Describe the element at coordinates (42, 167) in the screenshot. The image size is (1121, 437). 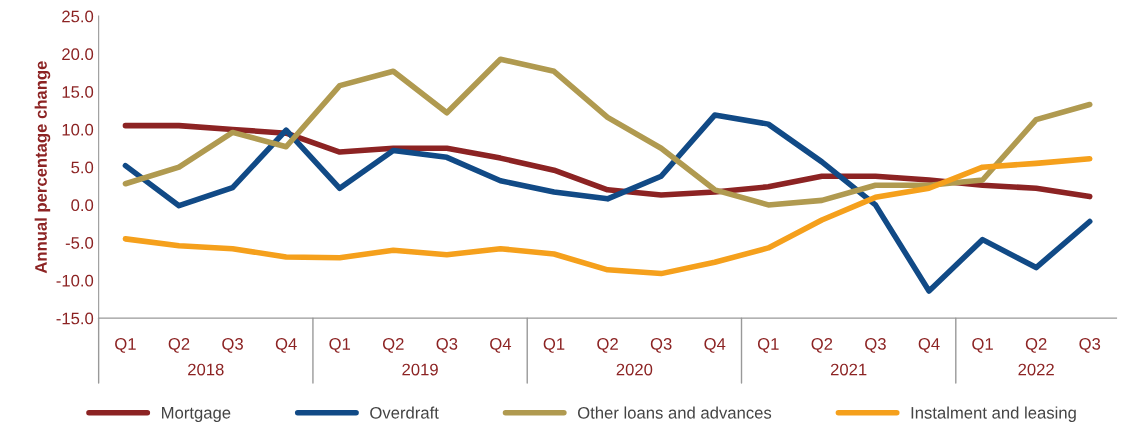
I see `y-axis-title: Annual percentage change` at that location.